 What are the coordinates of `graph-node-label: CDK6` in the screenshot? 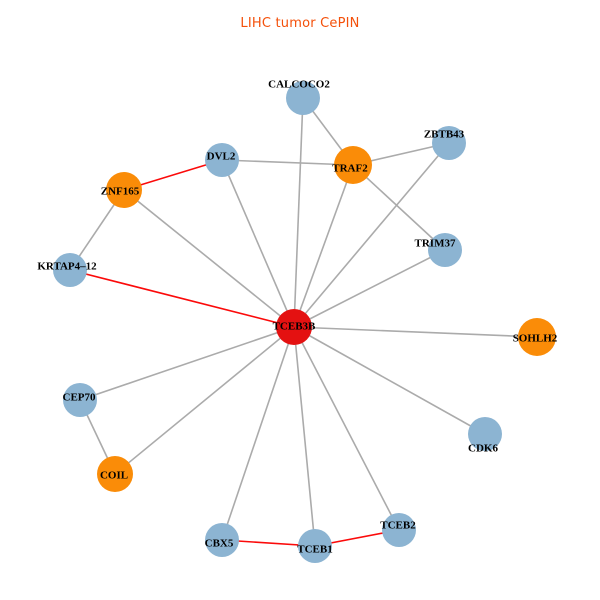 It's located at (483, 449).